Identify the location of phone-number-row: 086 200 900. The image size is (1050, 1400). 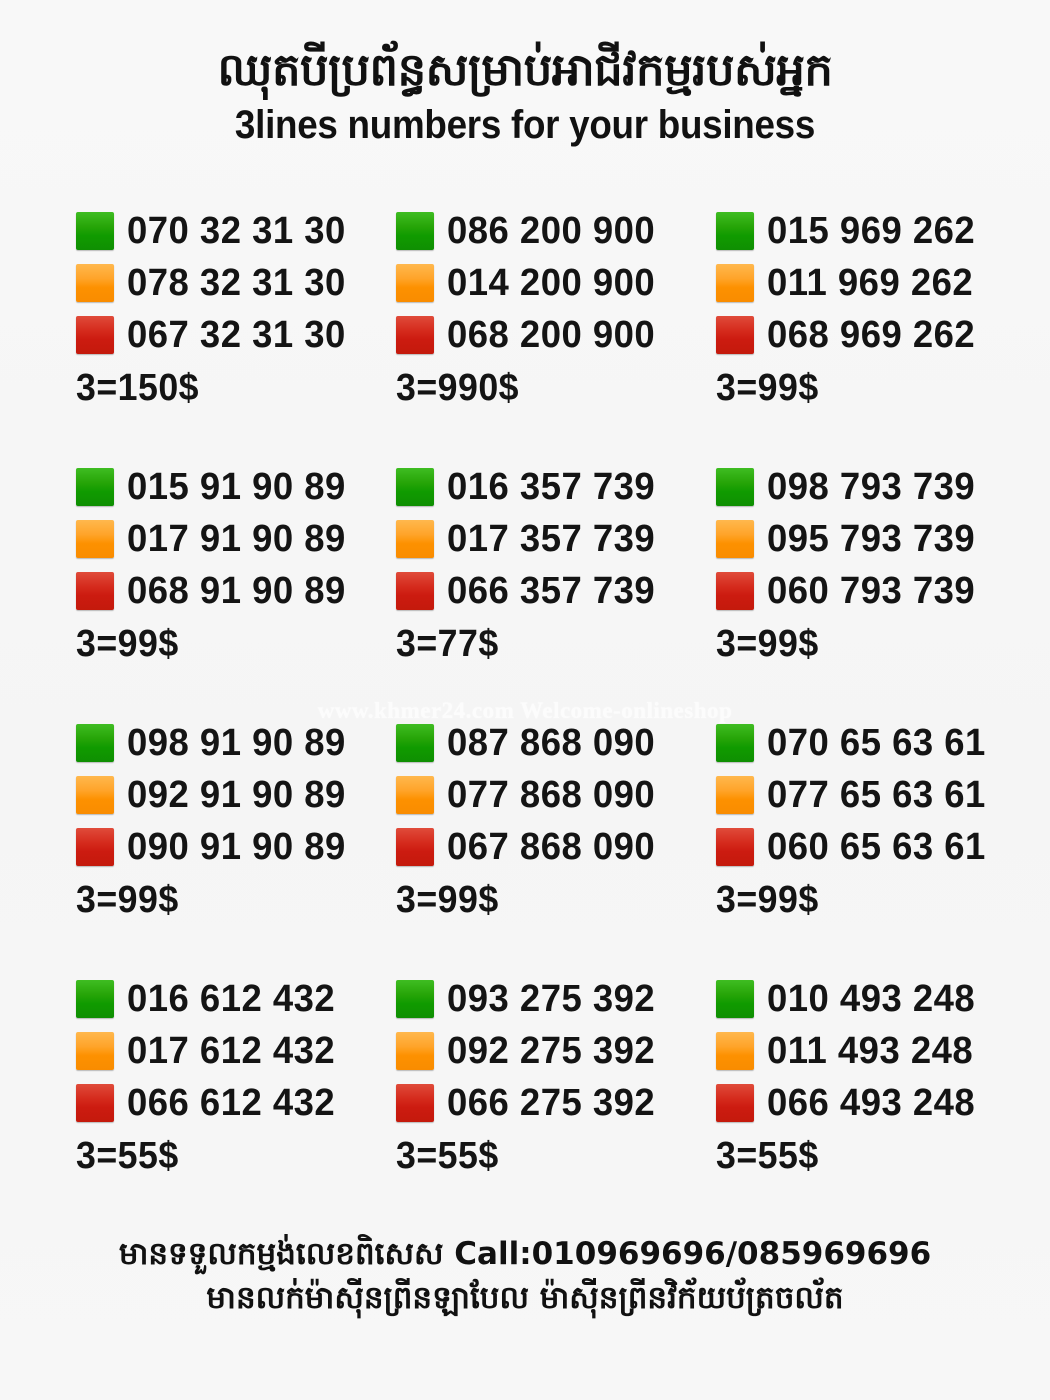
(556, 230).